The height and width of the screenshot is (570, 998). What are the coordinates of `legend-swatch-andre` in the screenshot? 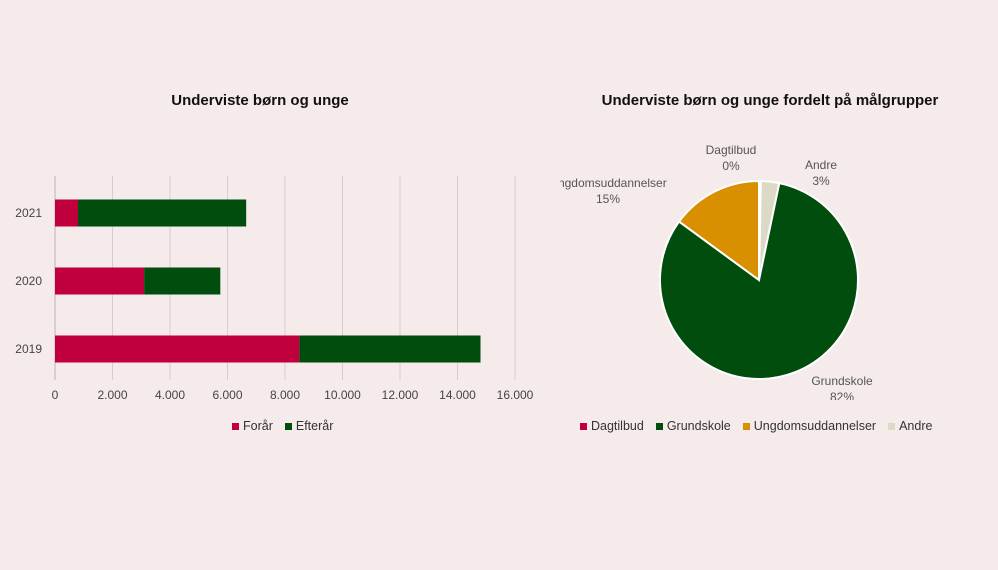 It's located at (892, 426).